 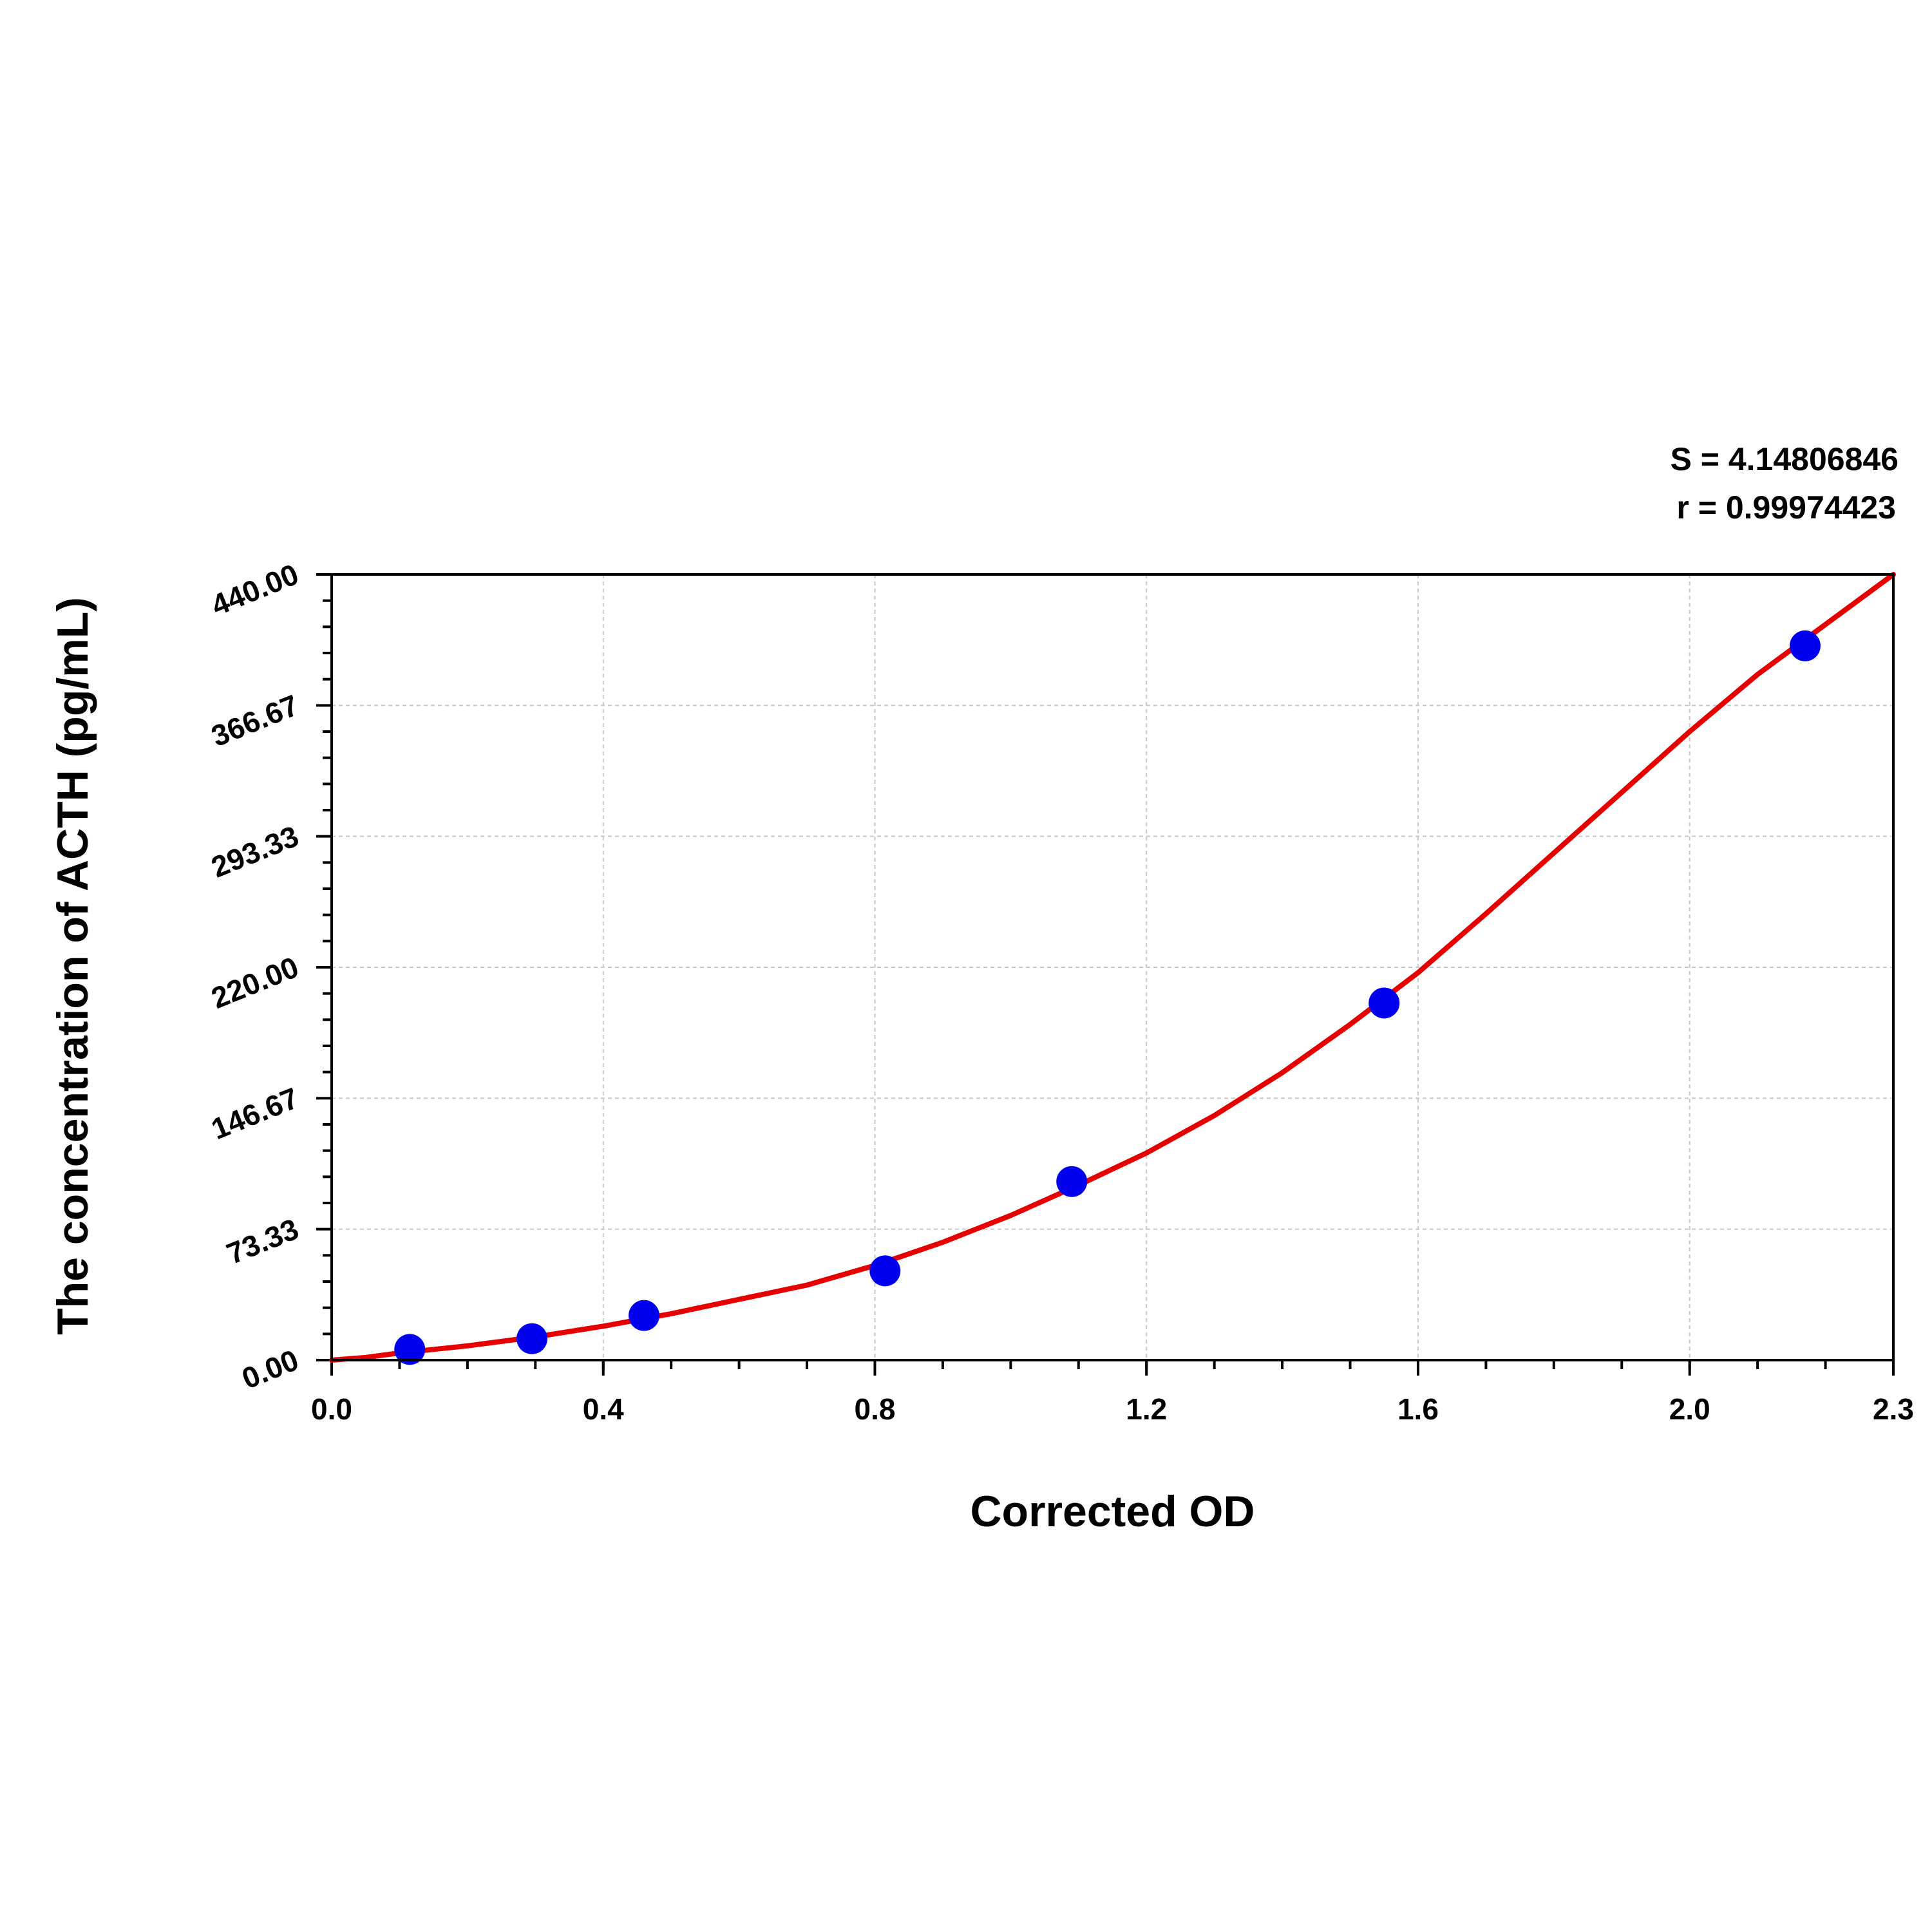 What do you see at coordinates (1112, 1512) in the screenshot?
I see `x-axis-title: Corrected OD` at bounding box center [1112, 1512].